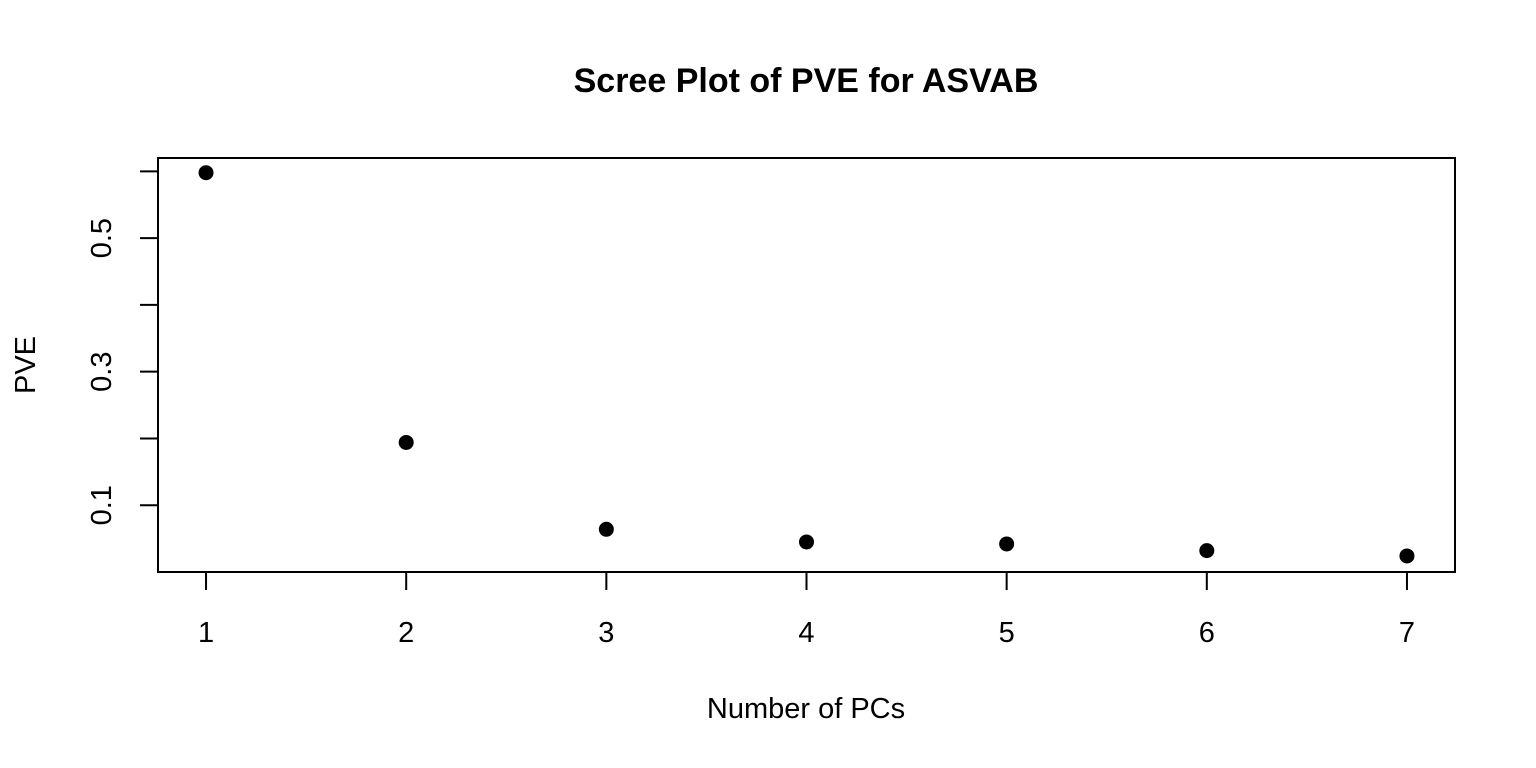 The width and height of the screenshot is (1536, 768). I want to click on y-axis-title: PVE, so click(26, 365).